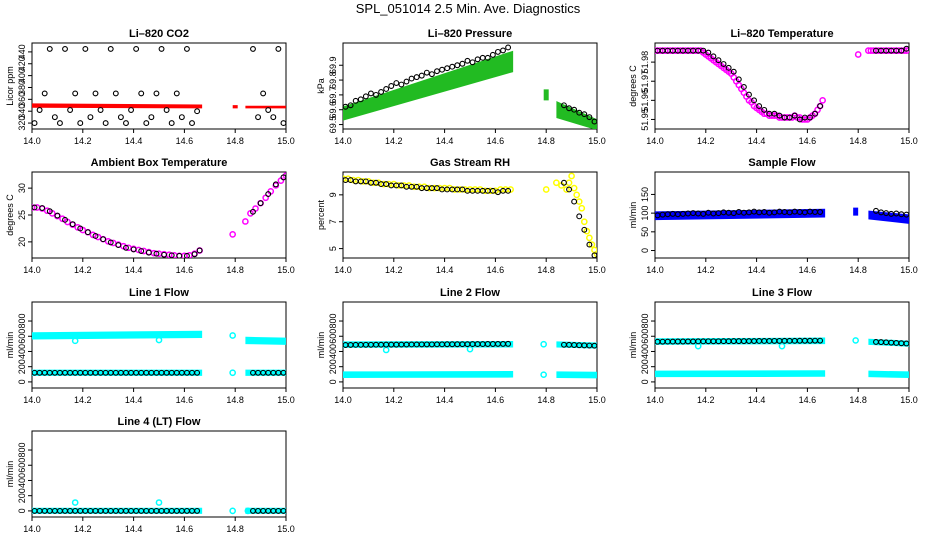  Describe the element at coordinates (10, 345) in the screenshot. I see `y-axis-label: ml/min` at that location.